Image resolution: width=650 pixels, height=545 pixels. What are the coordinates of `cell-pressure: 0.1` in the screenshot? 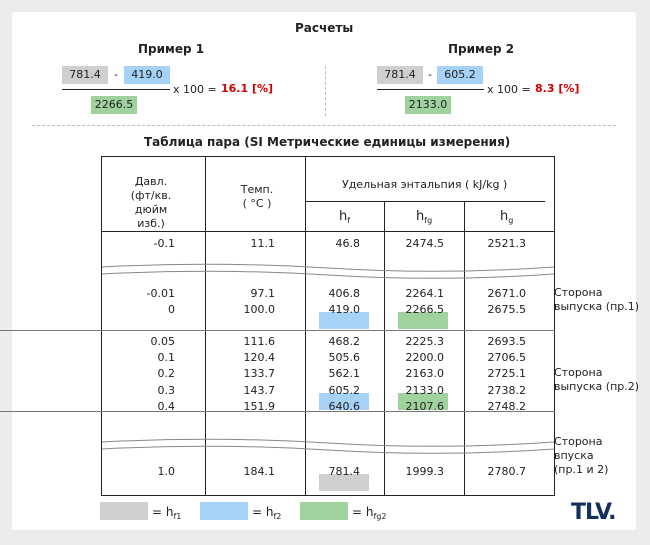 It's located at (166, 357).